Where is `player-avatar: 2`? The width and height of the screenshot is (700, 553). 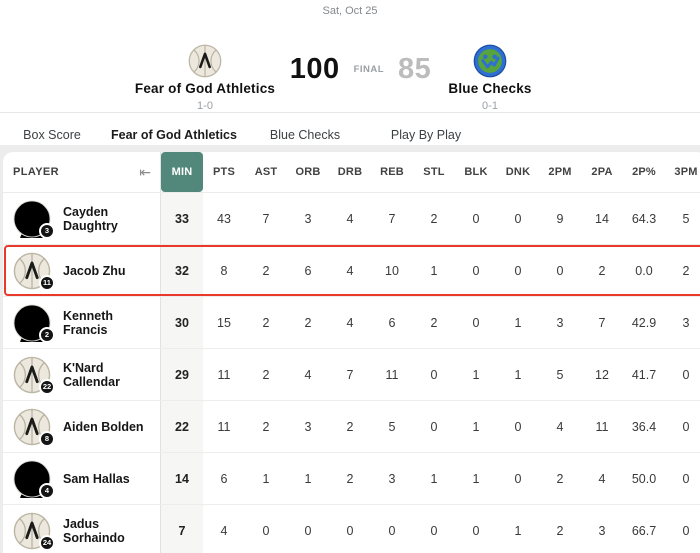 player-avatar: 2 is located at coordinates (34, 323).